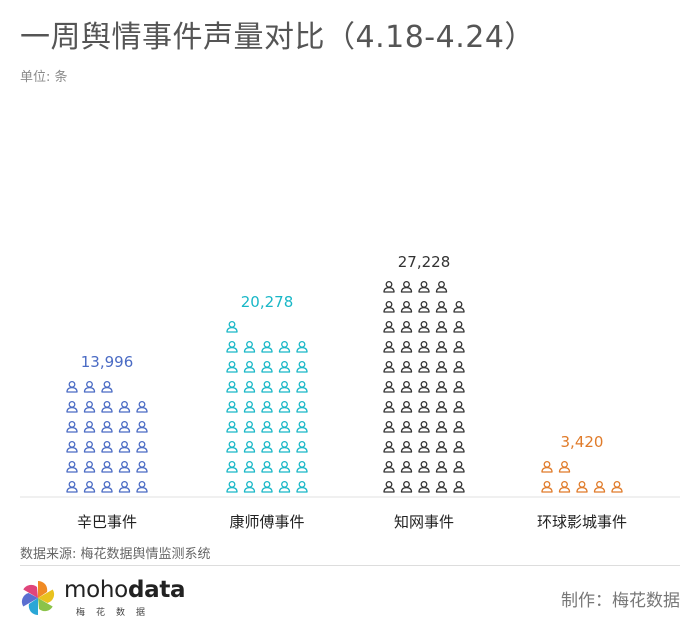  What do you see at coordinates (267, 302) in the screenshot?
I see `value-label: 20,278` at bounding box center [267, 302].